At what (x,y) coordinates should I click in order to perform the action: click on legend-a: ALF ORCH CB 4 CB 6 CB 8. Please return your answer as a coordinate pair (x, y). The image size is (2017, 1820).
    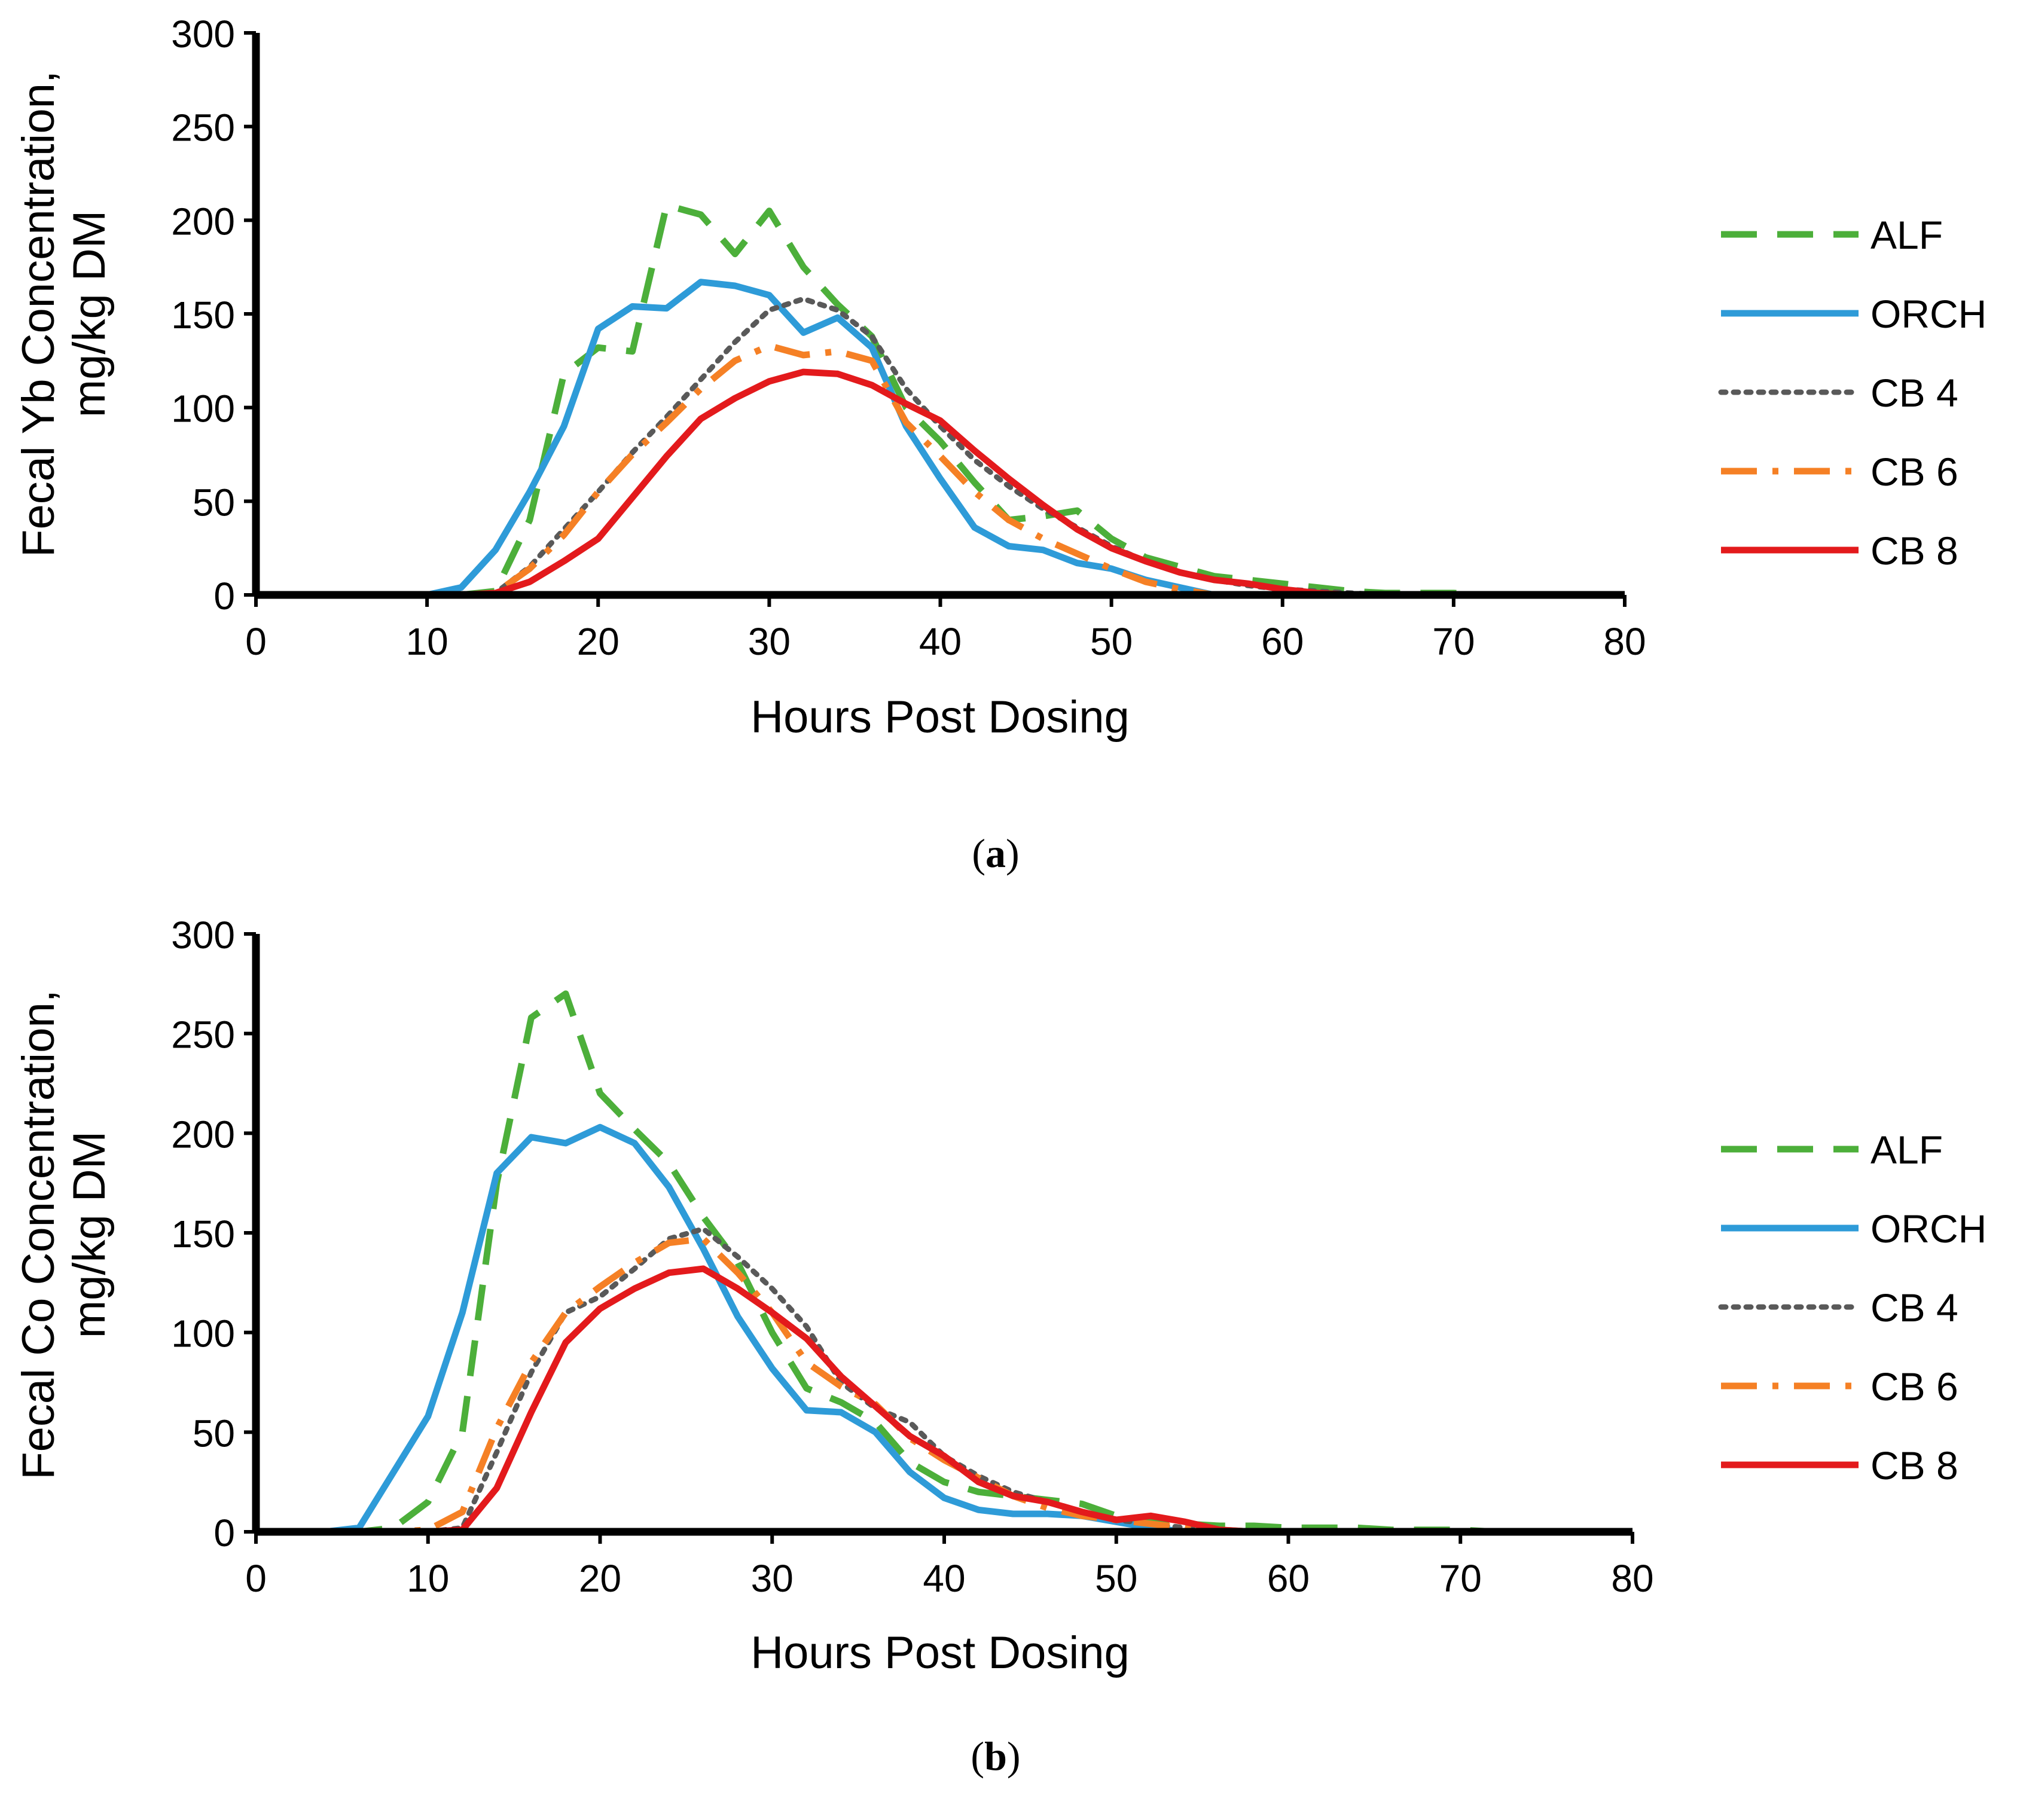
    Looking at the image, I should click on (1852, 393).